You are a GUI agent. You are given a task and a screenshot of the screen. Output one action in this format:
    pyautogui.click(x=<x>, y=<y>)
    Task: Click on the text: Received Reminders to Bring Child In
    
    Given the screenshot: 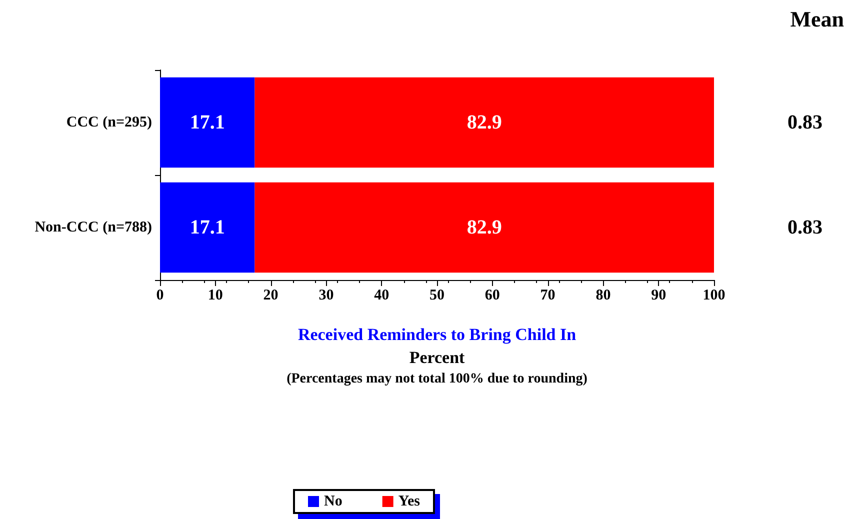 What is the action you would take?
    pyautogui.click(x=437, y=334)
    